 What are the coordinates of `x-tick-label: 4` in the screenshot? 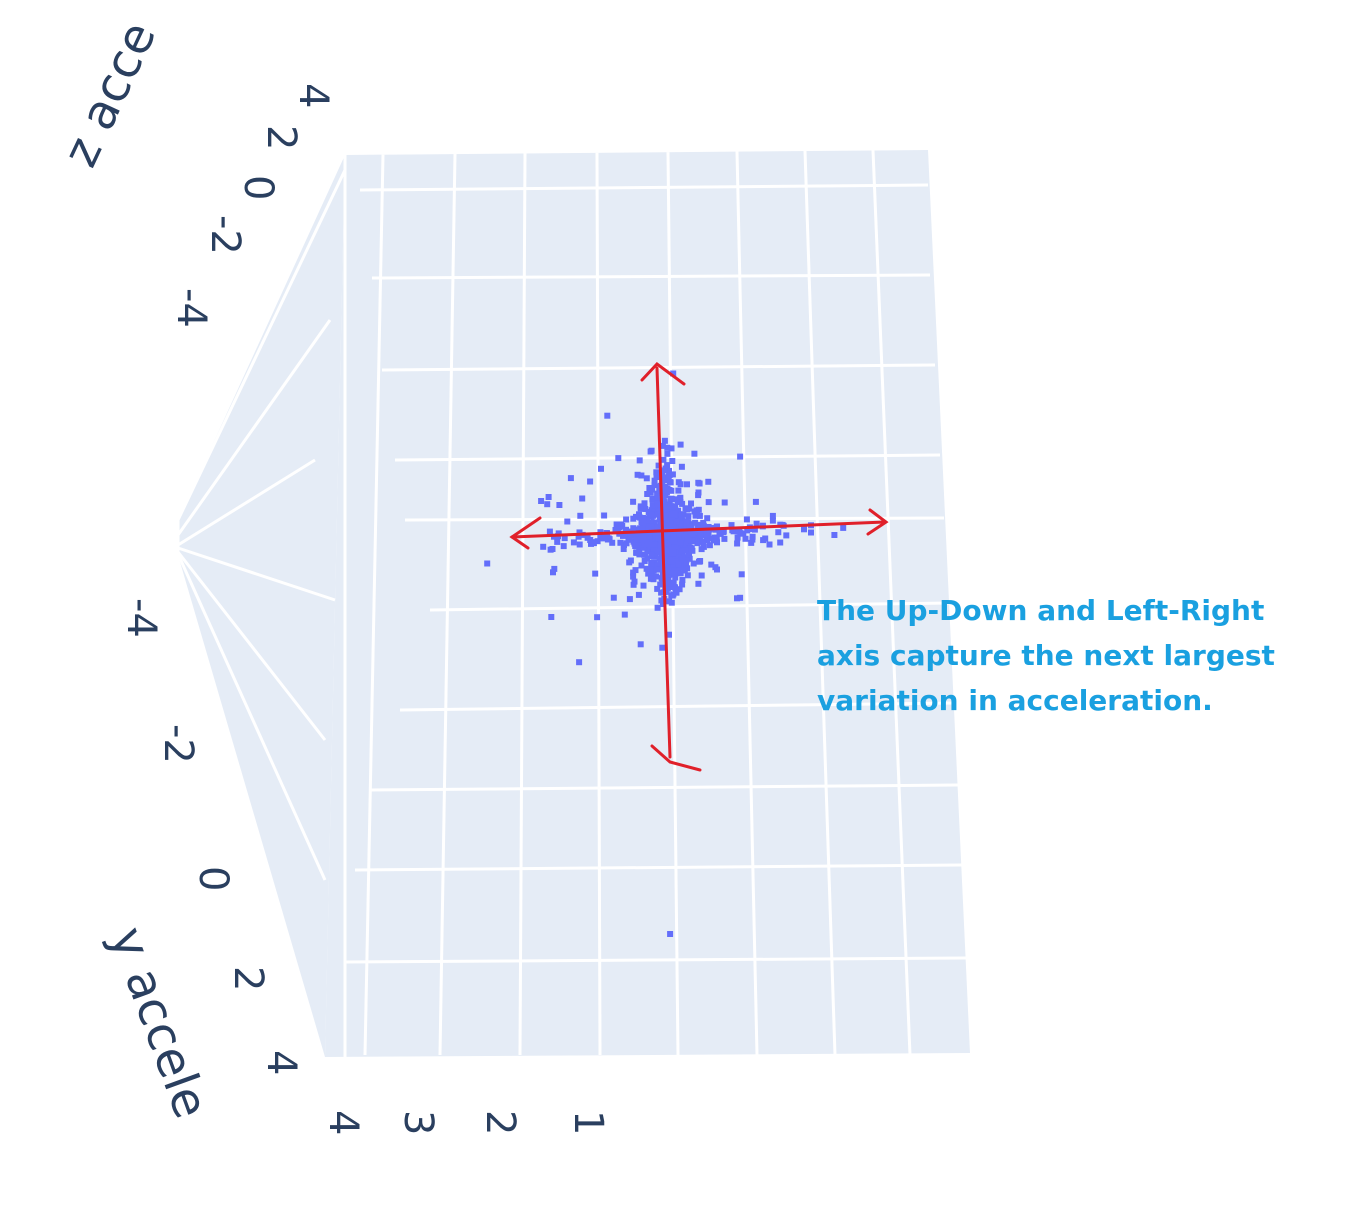 It's located at (343, 1122).